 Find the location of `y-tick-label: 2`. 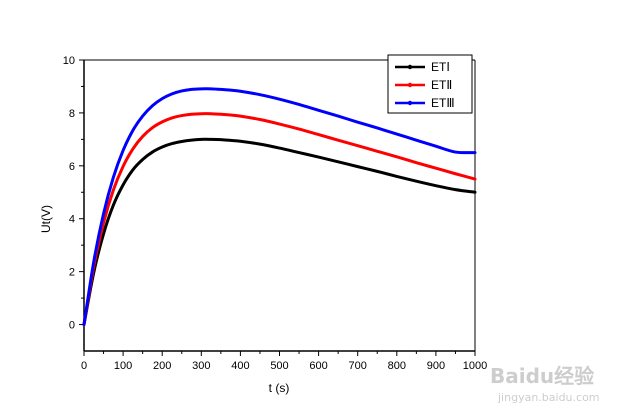

y-tick-label: 2 is located at coordinates (72, 273).